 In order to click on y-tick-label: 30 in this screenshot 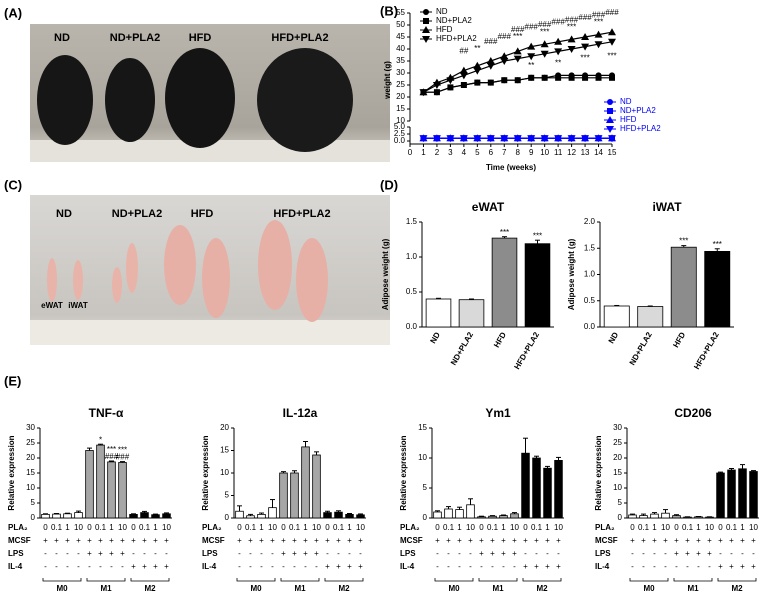, I will do `click(30, 427)`.